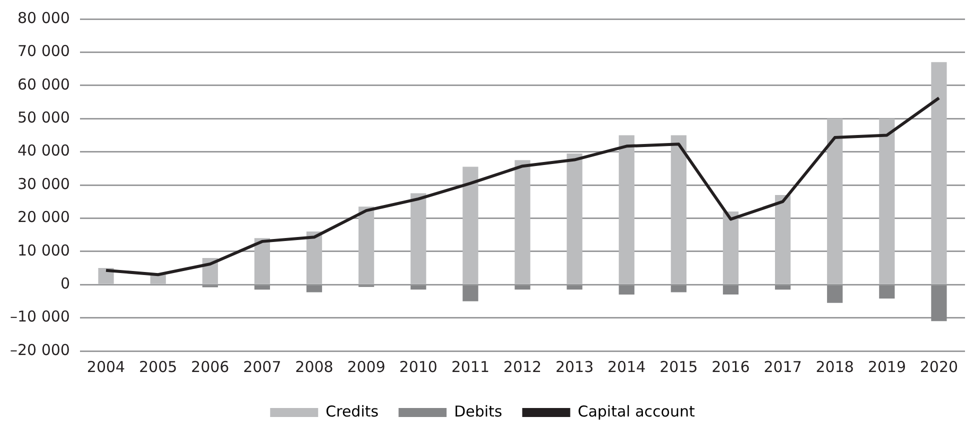  Describe the element at coordinates (366, 367) in the screenshot. I see `x-tick-label: 2009` at that location.